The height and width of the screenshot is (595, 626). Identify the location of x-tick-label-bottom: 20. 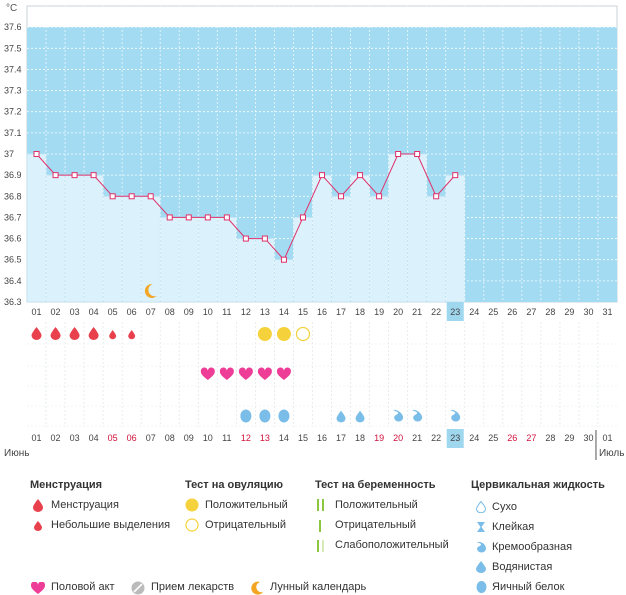
(398, 438).